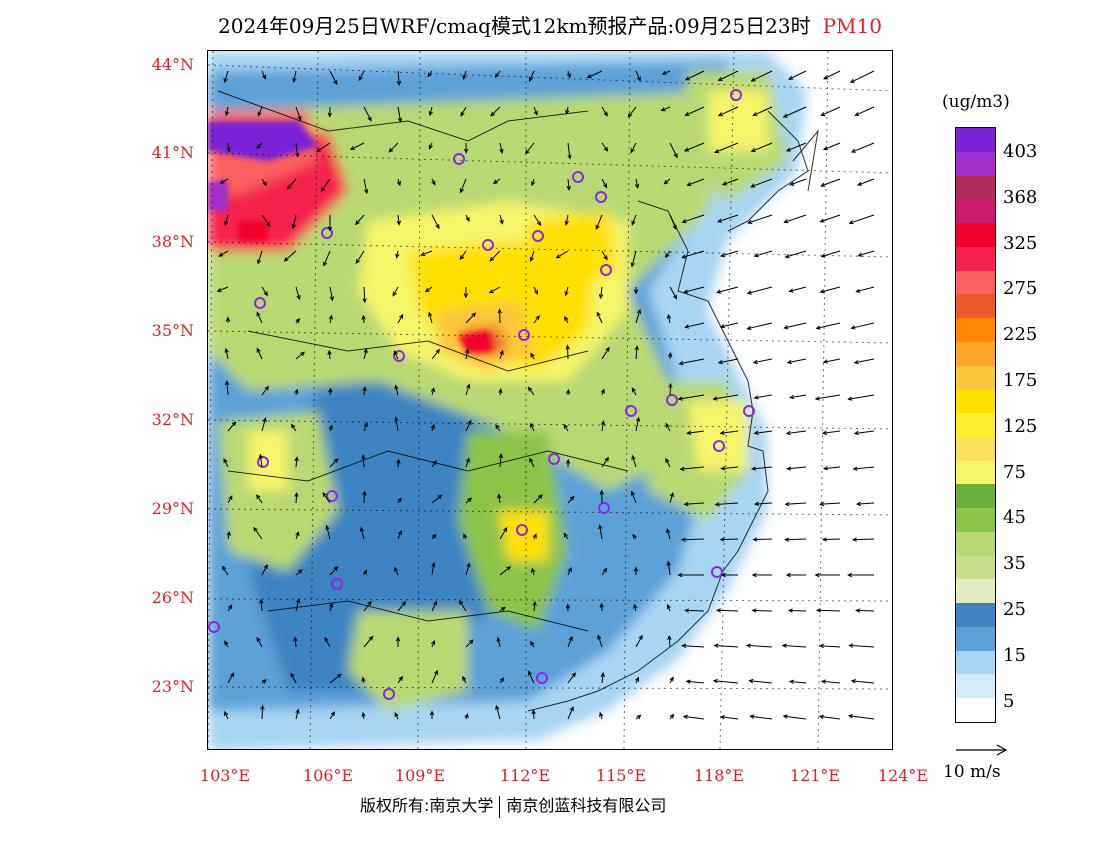  I want to click on lon-label-106: 106°E, so click(328, 775).